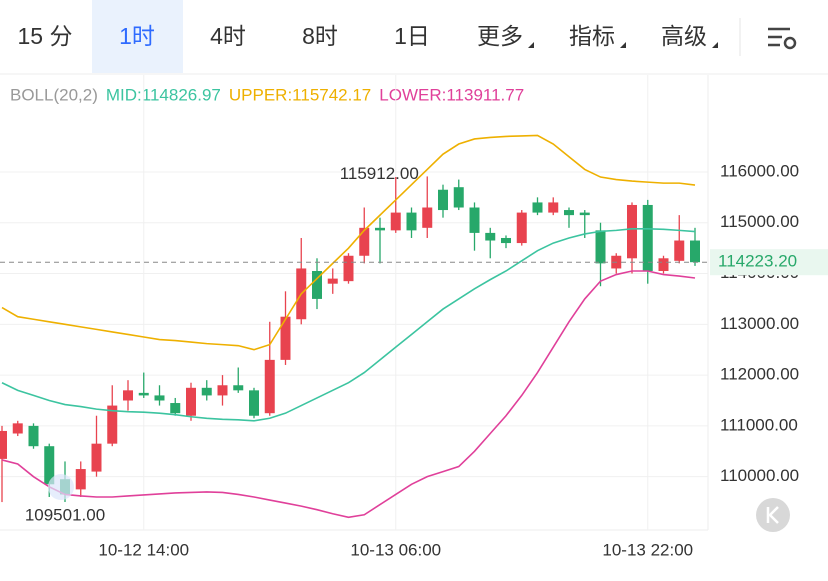 This screenshot has height=581, width=828. What do you see at coordinates (228, 36) in the screenshot?
I see `tab: 4时` at bounding box center [228, 36].